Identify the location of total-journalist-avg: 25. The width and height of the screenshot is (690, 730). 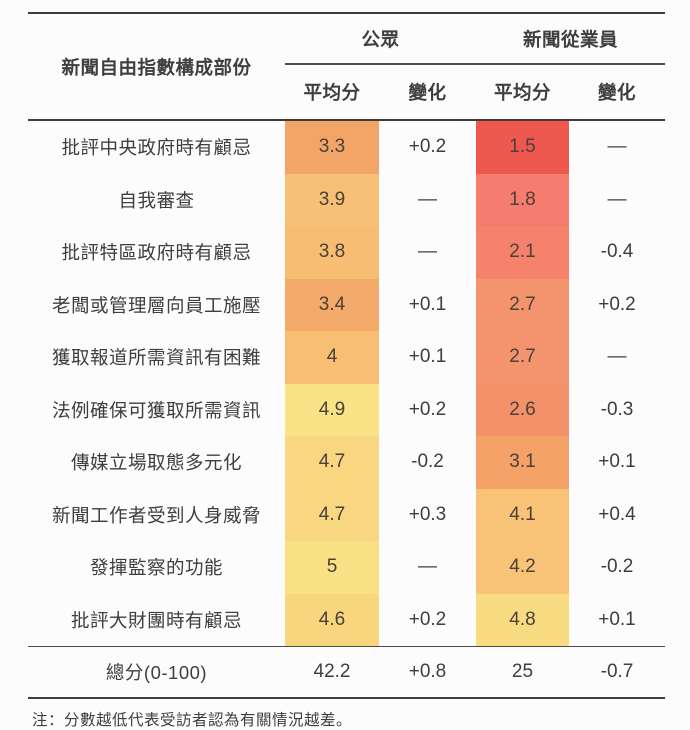
(522, 671).